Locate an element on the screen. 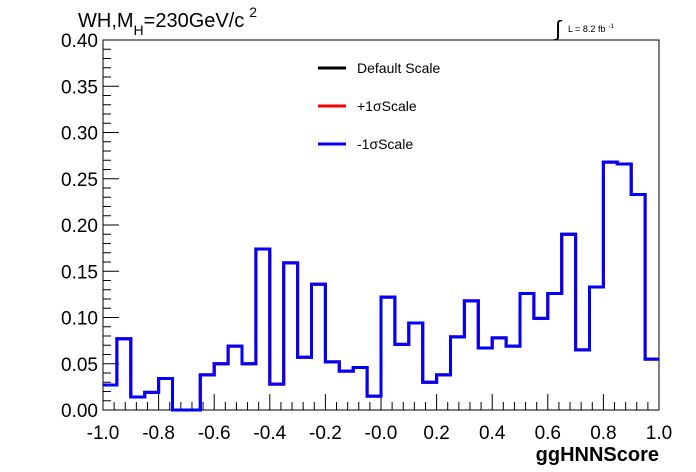 This screenshot has width=696, height=472. x-tick-label: 0.6 is located at coordinates (548, 433).